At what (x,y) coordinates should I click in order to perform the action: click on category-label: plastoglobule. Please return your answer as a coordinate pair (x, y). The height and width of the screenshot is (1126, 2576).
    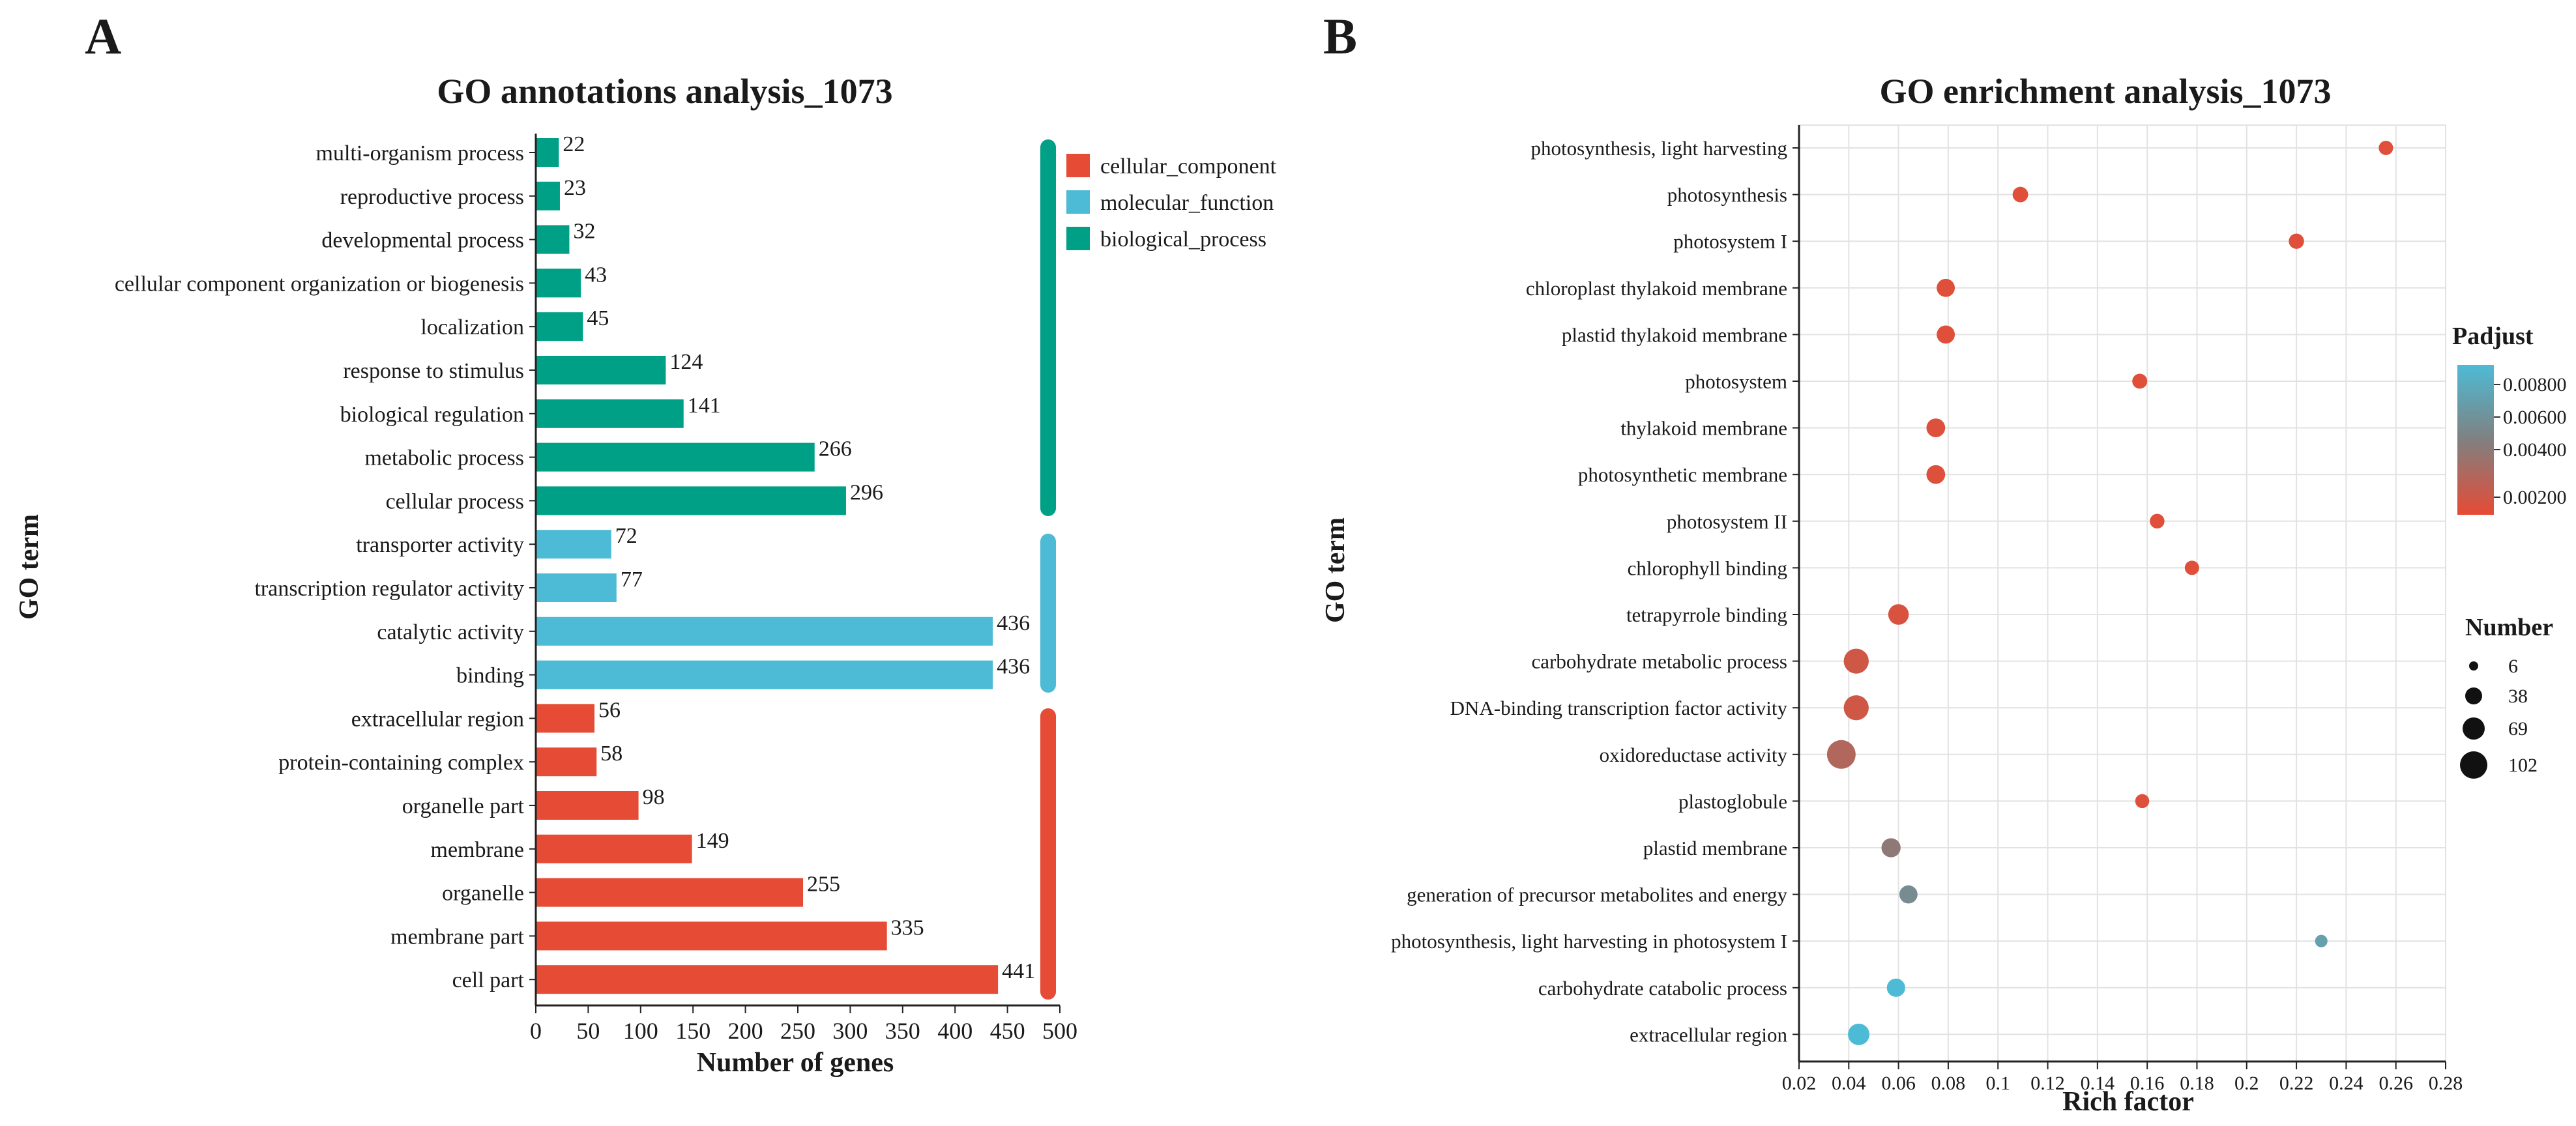
    Looking at the image, I should click on (1732, 801).